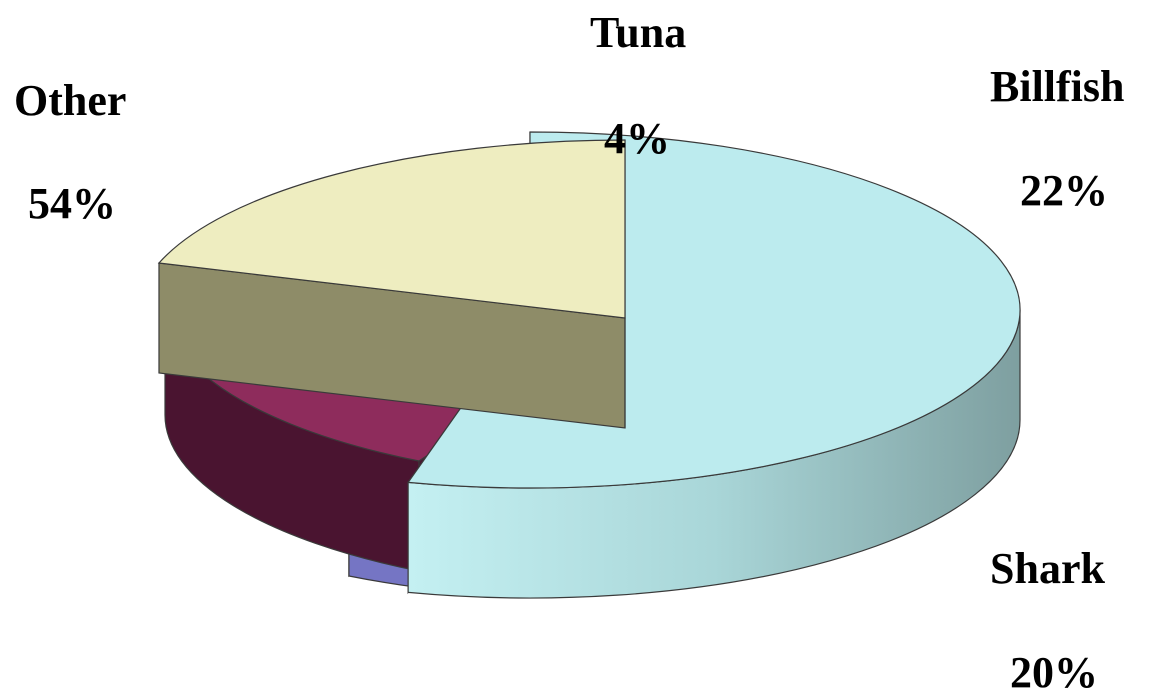  Describe the element at coordinates (70, 100) in the screenshot. I see `label-other-name: Other` at that location.